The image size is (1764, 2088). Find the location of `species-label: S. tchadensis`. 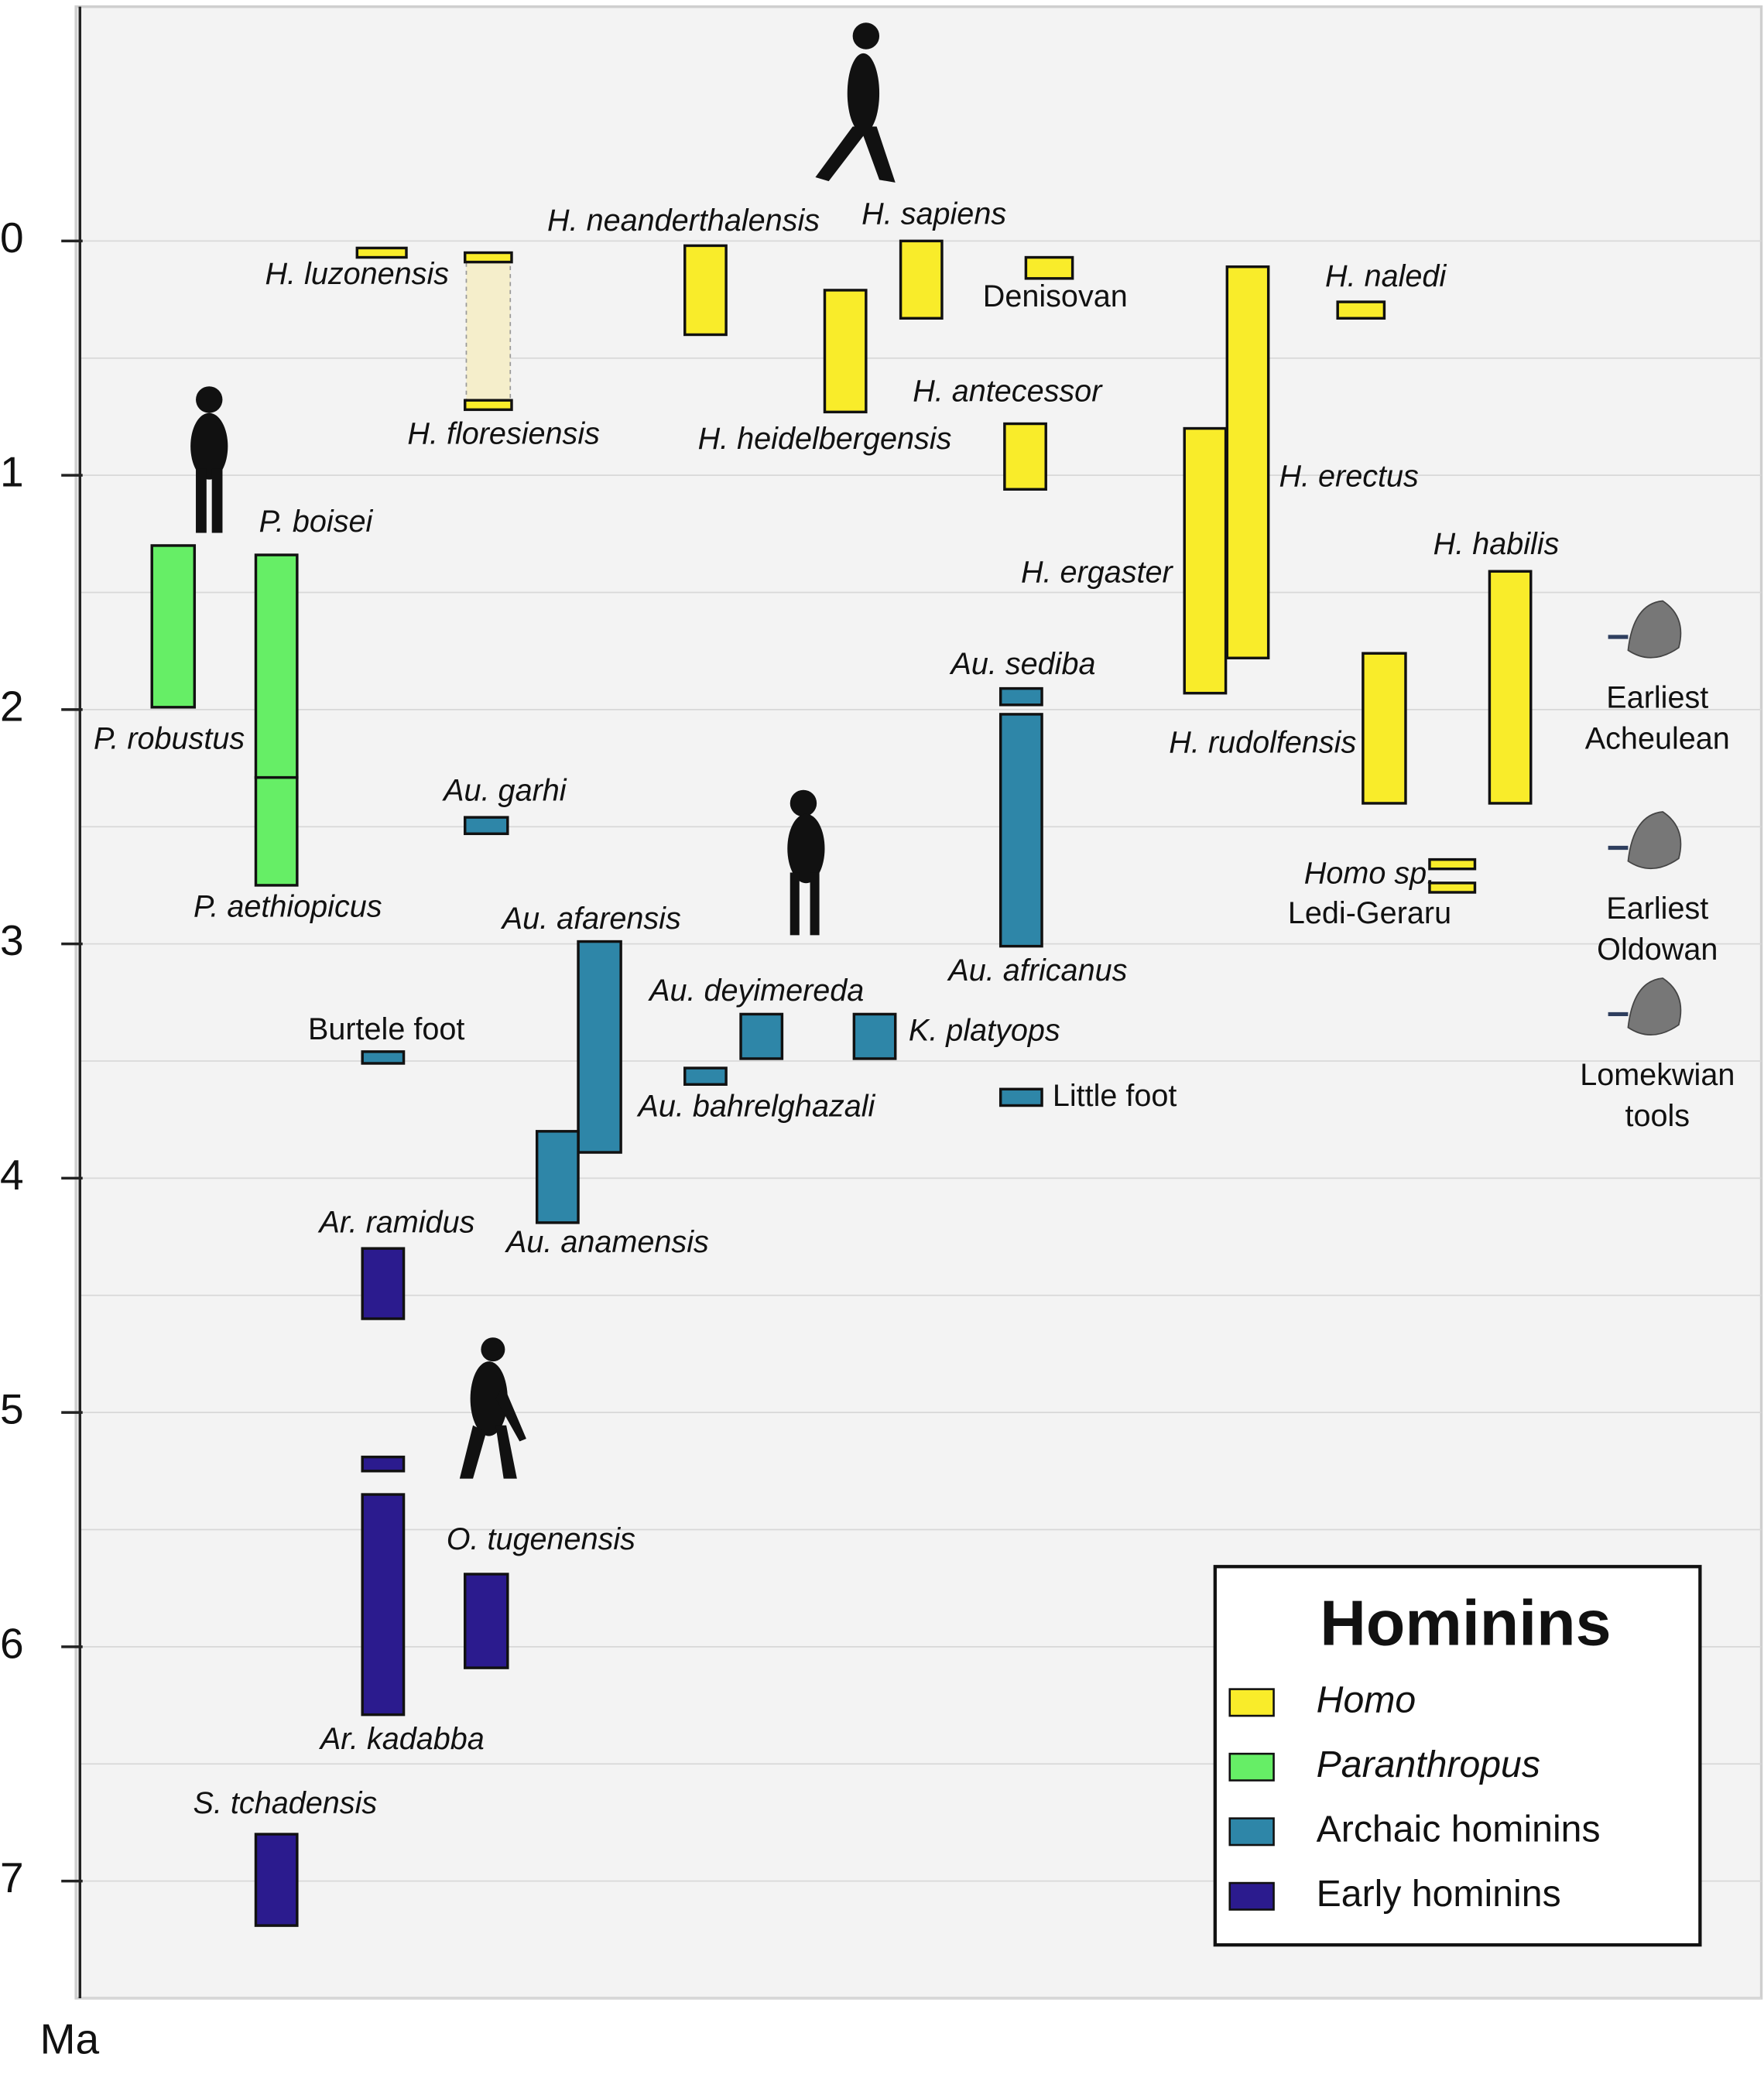

species-label: S. tchadensis is located at coordinates (286, 1803).